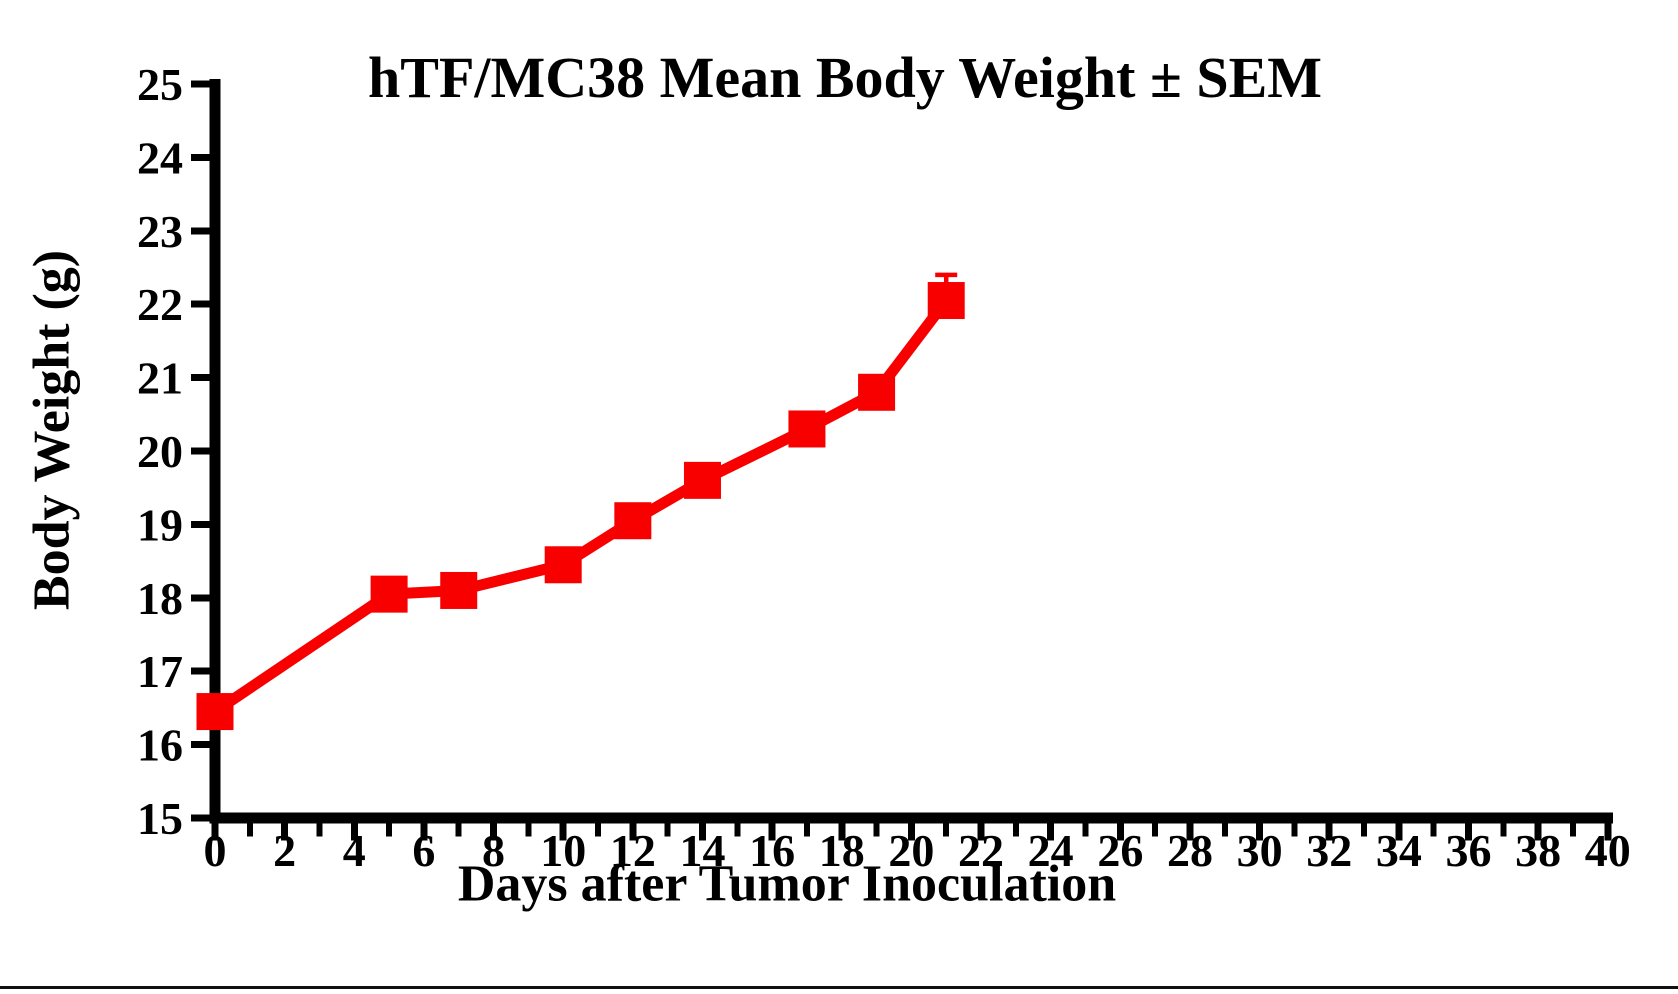 Image resolution: width=1678 pixels, height=994 pixels. Describe the element at coordinates (1469, 850) in the screenshot. I see `x-tick-label: 36` at that location.